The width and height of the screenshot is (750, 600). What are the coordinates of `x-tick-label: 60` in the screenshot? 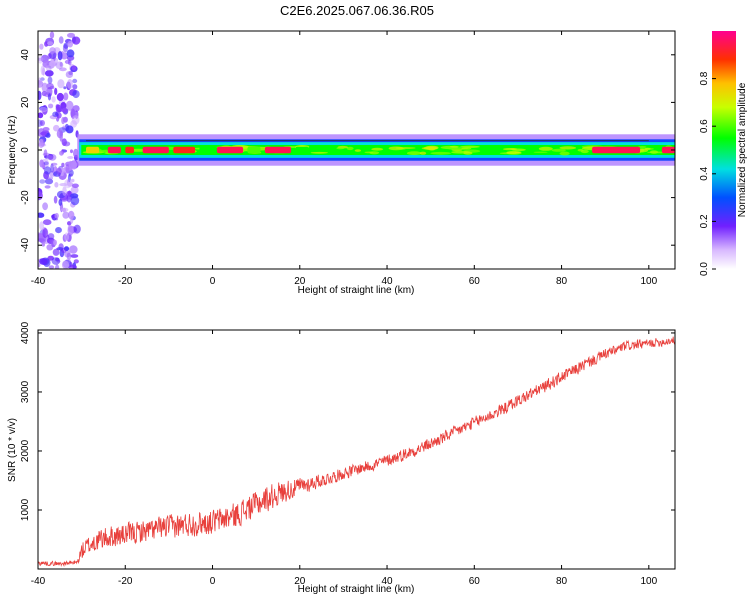 It's located at (475, 281).